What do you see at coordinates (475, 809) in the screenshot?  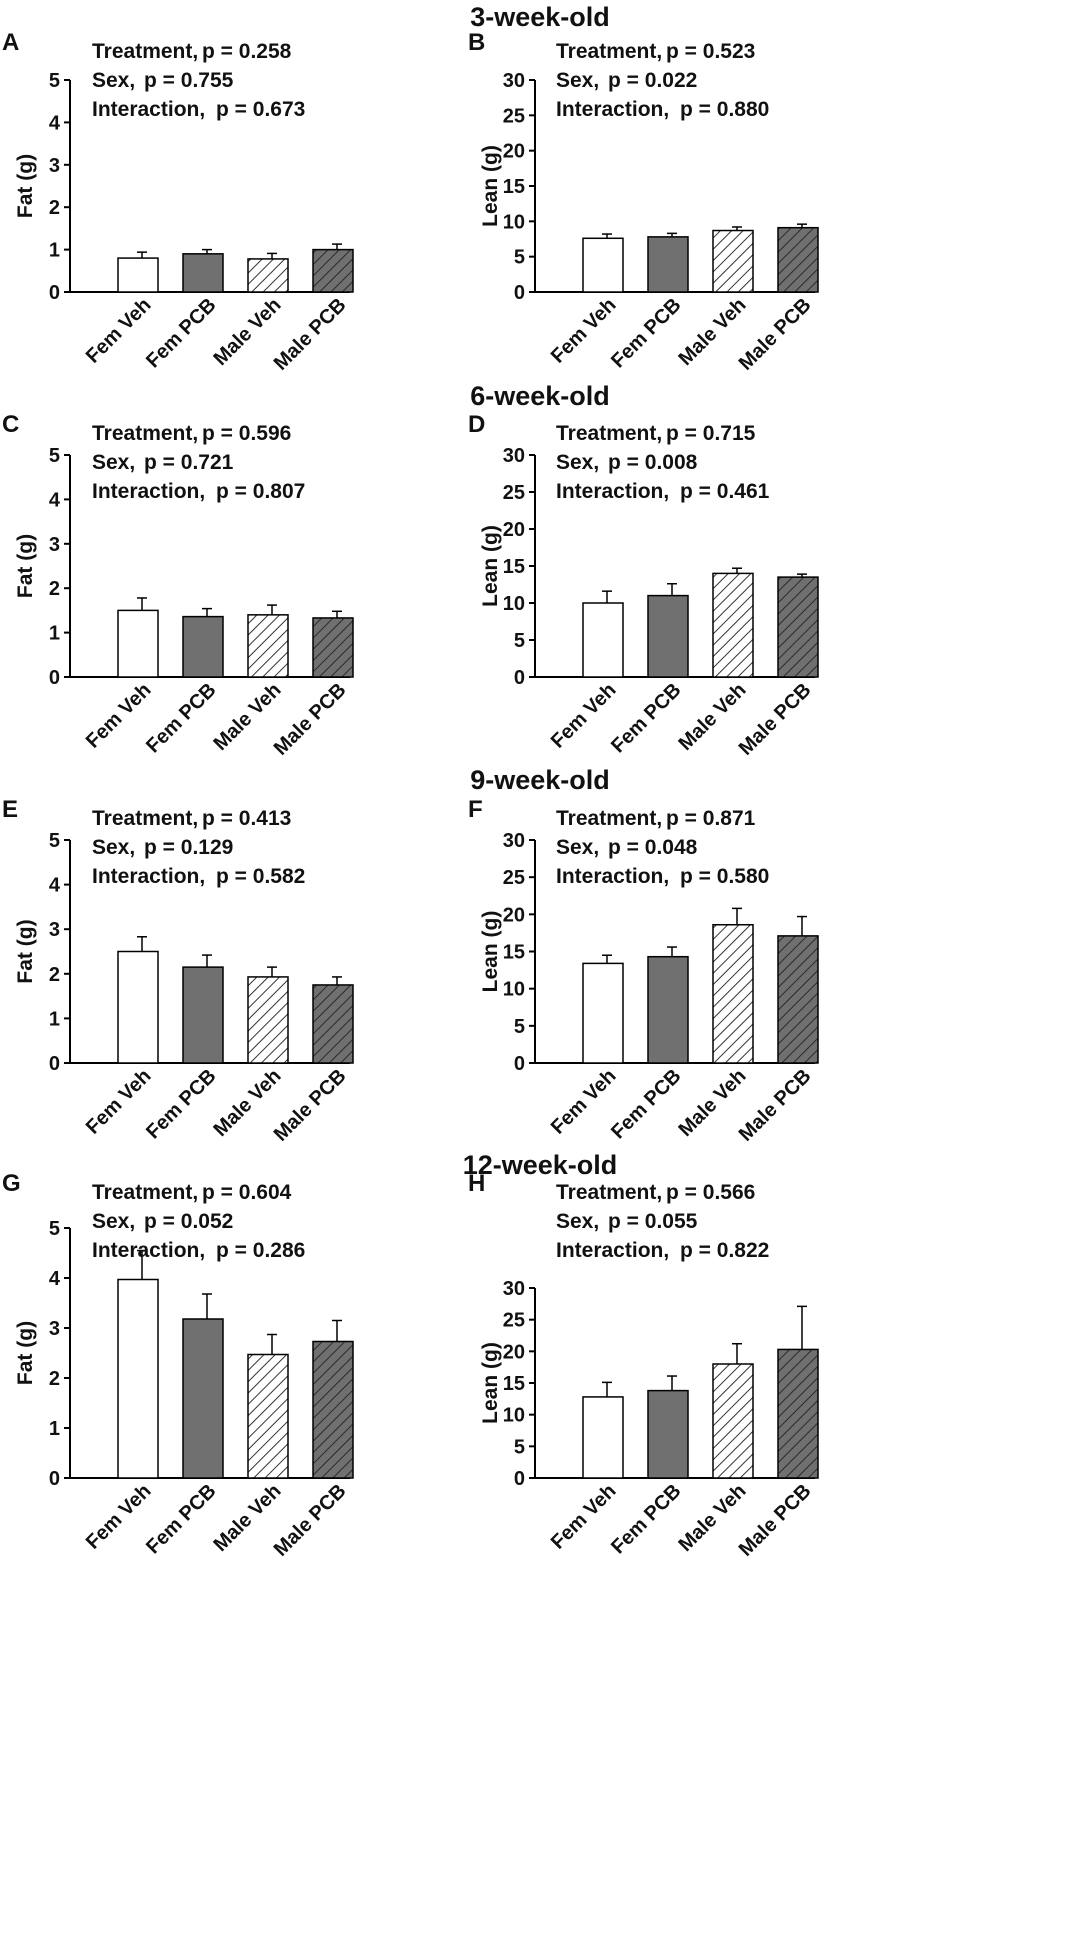 I see `panel-label: F` at bounding box center [475, 809].